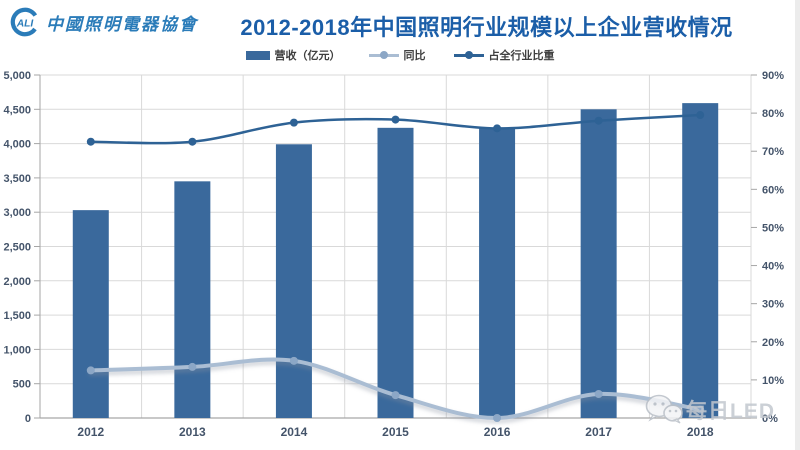  I want to click on marker-占全行业比重-2013, so click(192, 141).